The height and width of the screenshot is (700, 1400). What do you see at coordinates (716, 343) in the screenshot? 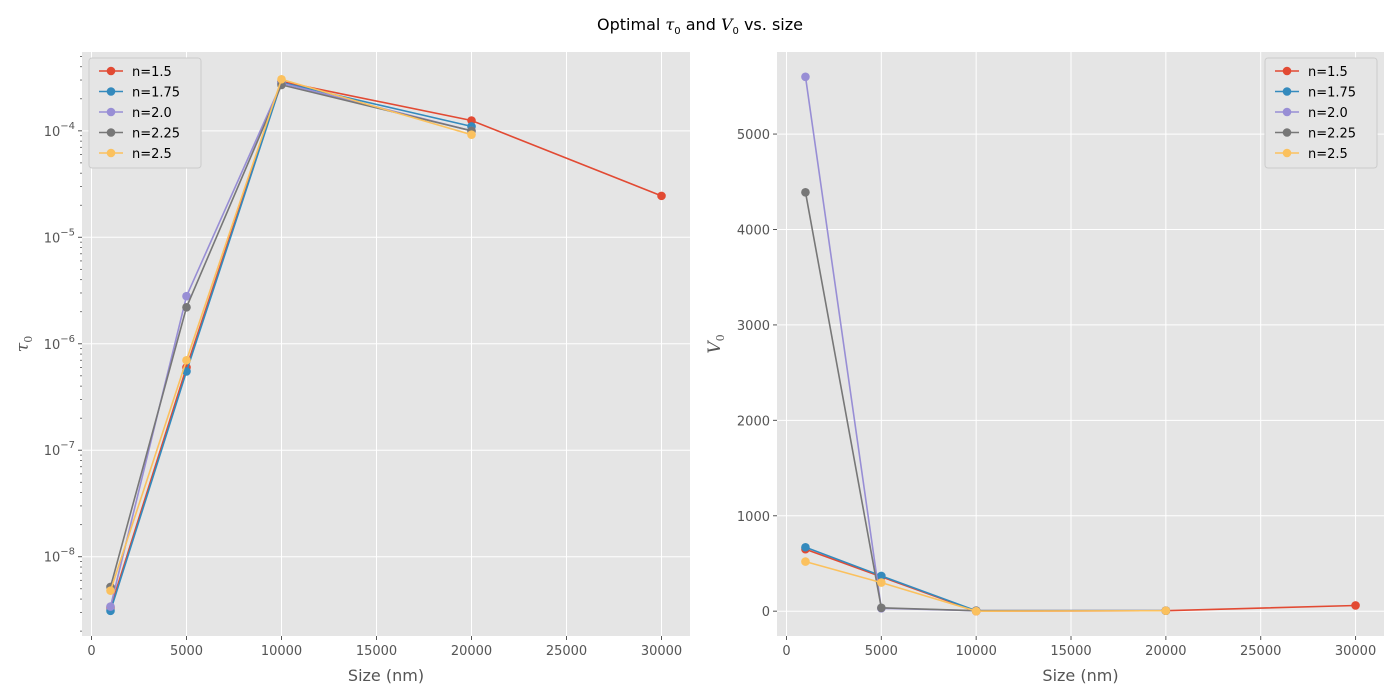
I see `y-axis-label: V0` at bounding box center [716, 343].